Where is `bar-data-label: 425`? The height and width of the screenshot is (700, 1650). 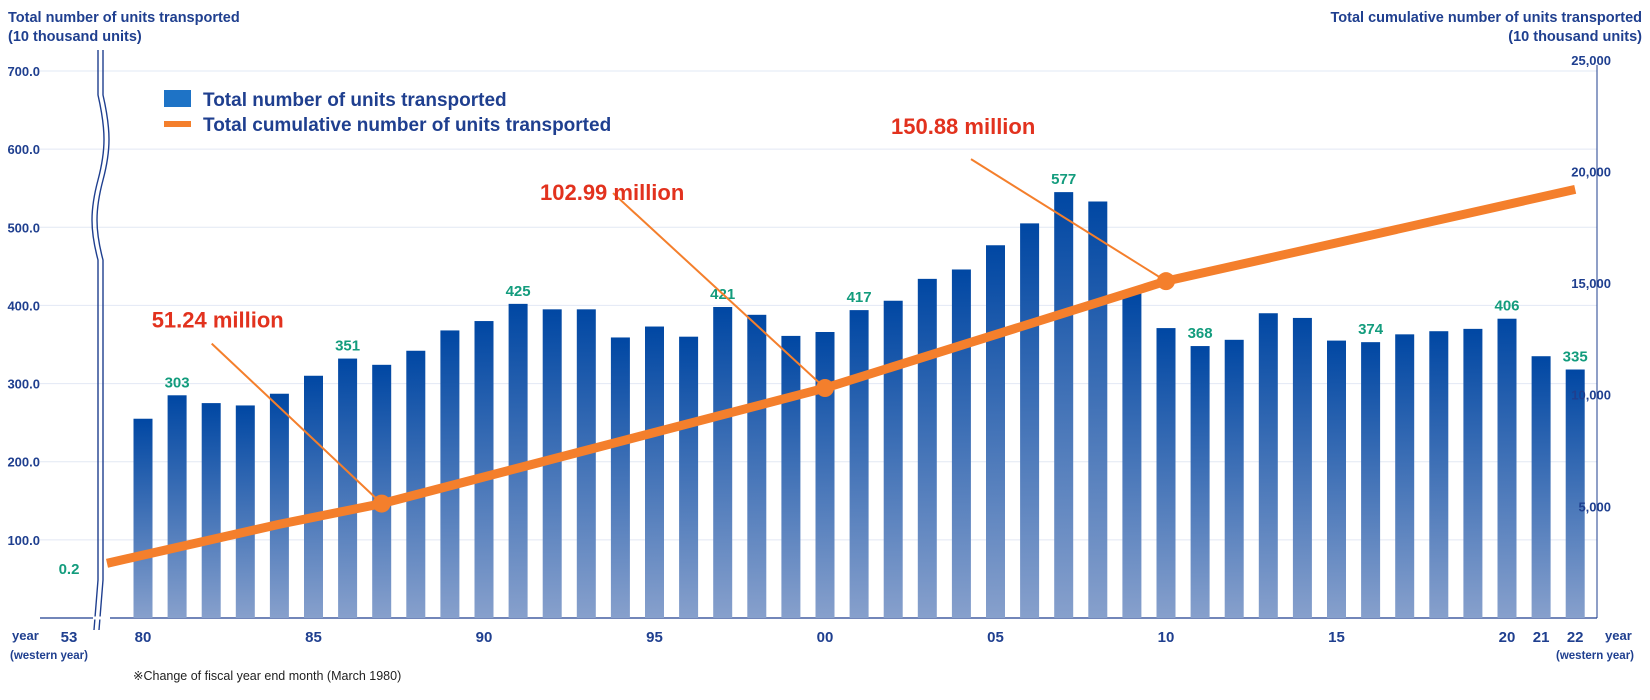 bar-data-label: 425 is located at coordinates (518, 291).